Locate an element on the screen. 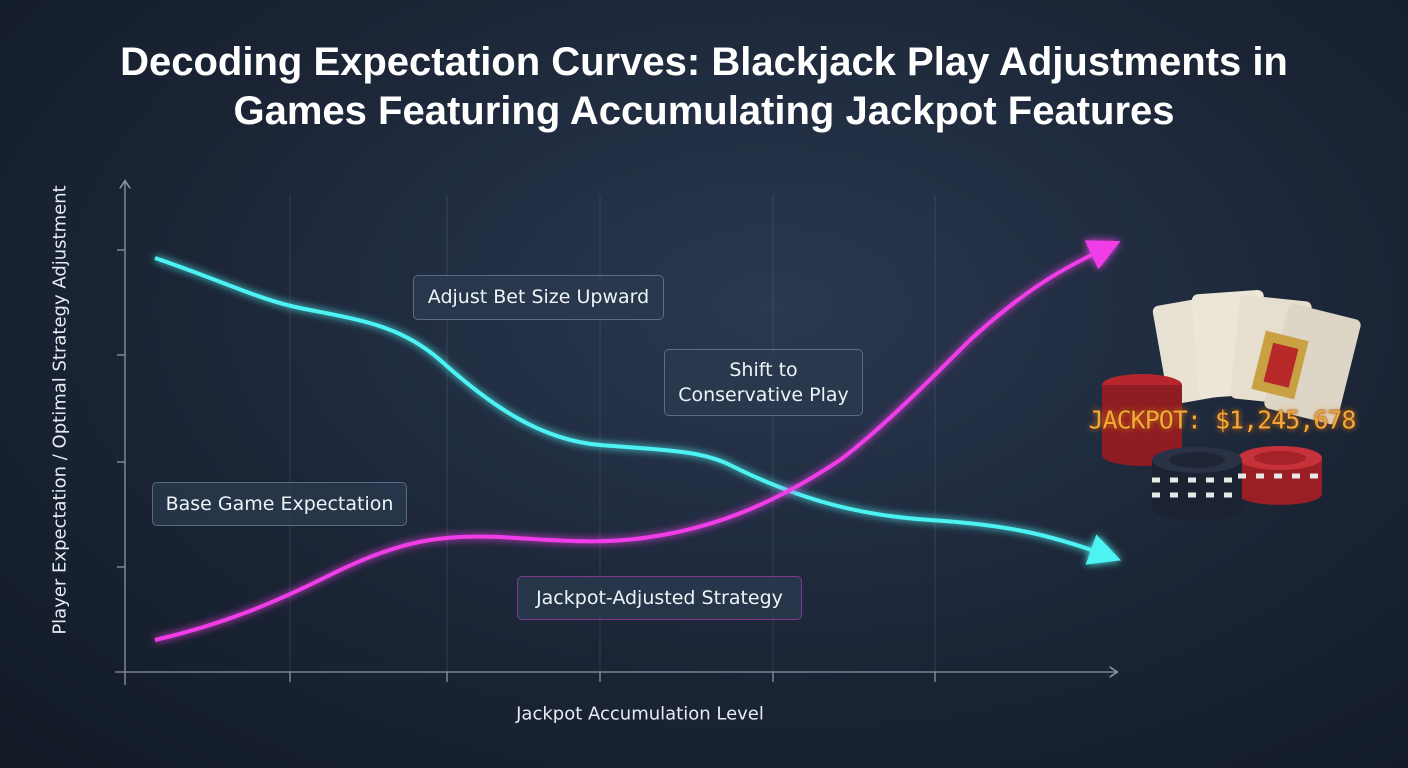 The width and height of the screenshot is (1408, 768). jackpot-display: JACKPOT: $1,245,678 is located at coordinates (1222, 420).